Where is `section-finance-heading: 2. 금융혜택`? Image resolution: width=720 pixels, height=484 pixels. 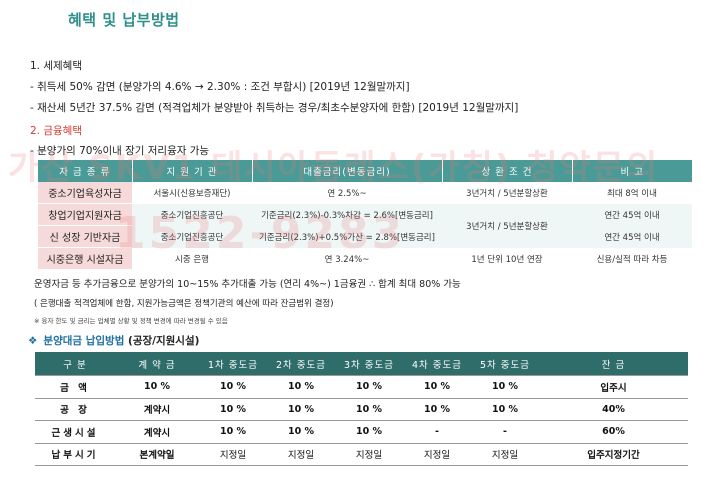
section-finance-heading: 2. 금융혜택 is located at coordinates (56, 131).